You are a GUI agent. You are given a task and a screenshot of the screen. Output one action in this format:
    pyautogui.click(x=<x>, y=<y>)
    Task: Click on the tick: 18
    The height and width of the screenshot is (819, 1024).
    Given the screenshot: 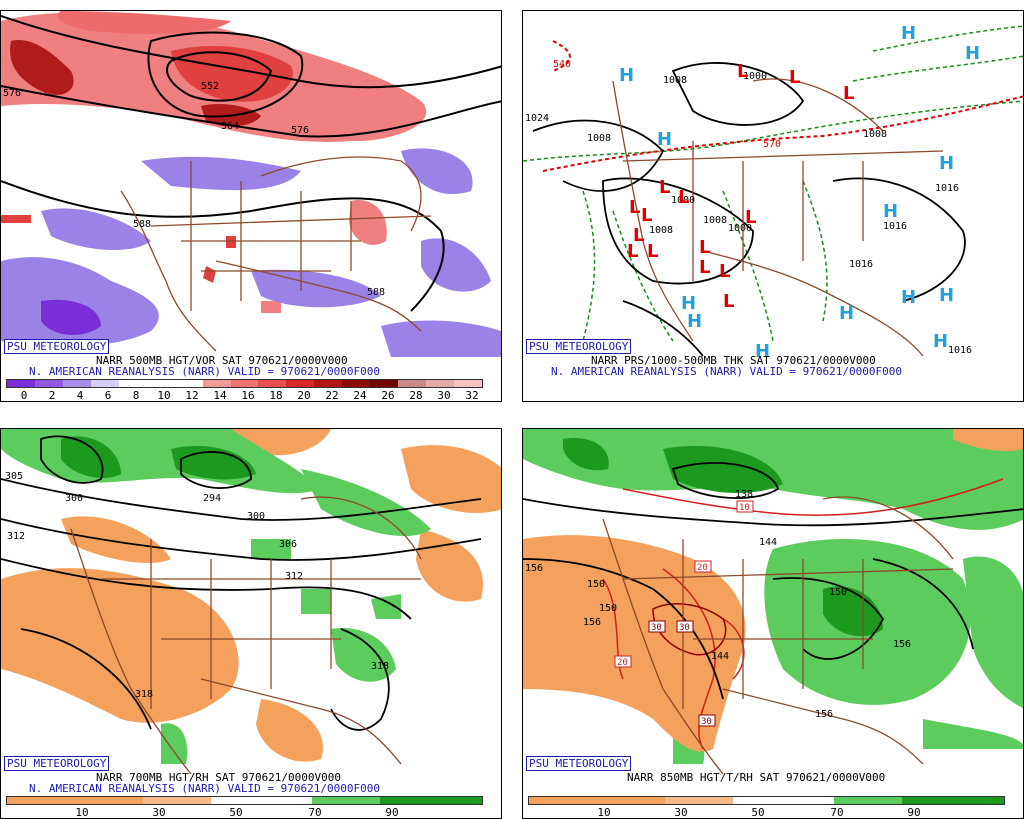 What is the action you would take?
    pyautogui.click(x=276, y=395)
    